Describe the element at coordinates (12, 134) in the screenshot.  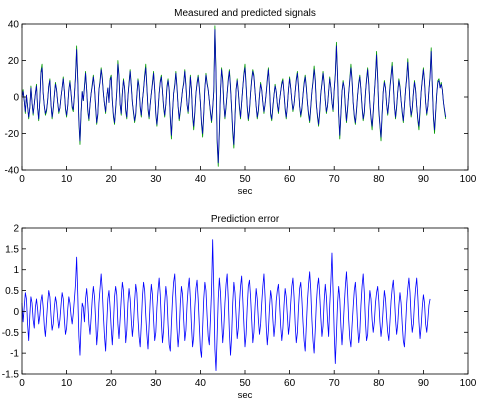
I see `y-tick-label: -20` at that location.